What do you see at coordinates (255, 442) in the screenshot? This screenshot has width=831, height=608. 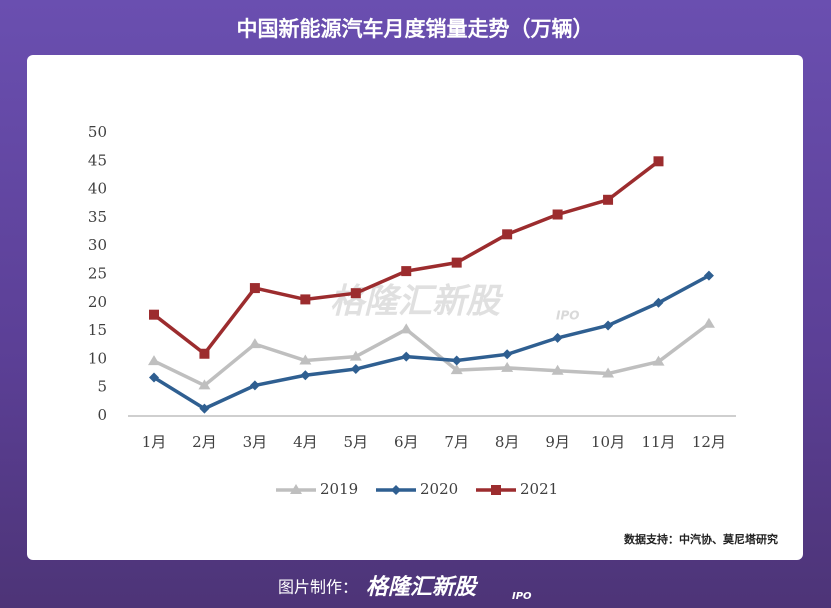 I see `x-tick-label: 3月` at bounding box center [255, 442].